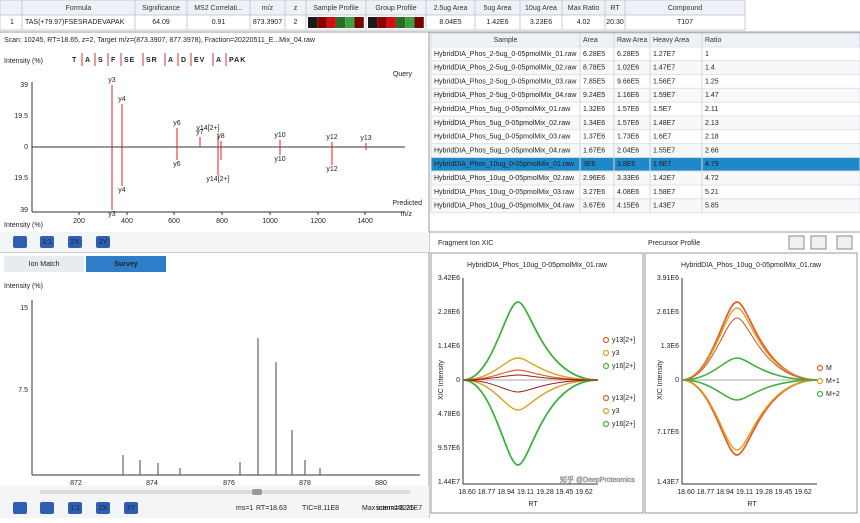  What do you see at coordinates (24, 85) in the screenshot?
I see `y-tick-label: 39` at bounding box center [24, 85].